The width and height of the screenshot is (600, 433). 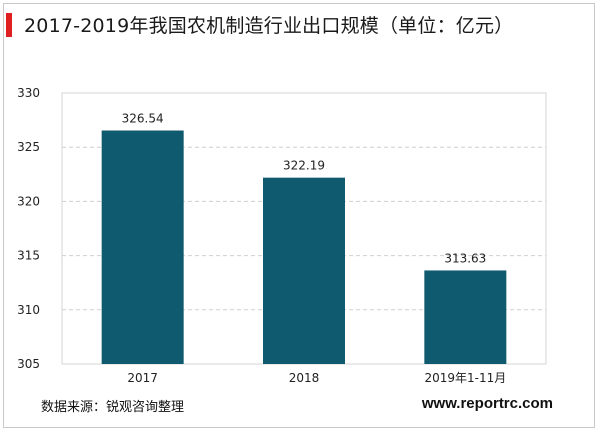 What do you see at coordinates (28, 93) in the screenshot?
I see `y-tick-label: 330` at bounding box center [28, 93].